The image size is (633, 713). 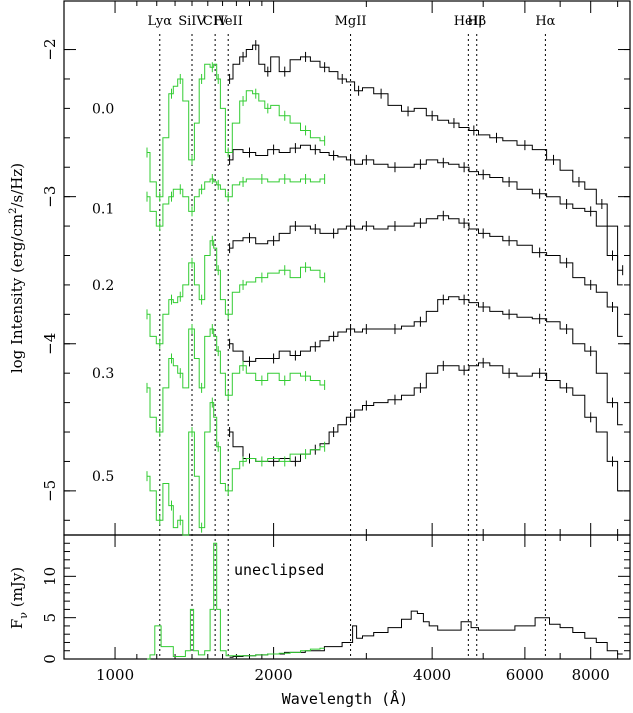 What do you see at coordinates (50, 49) in the screenshot?
I see `top-y-tick-label: −2` at bounding box center [50, 49].